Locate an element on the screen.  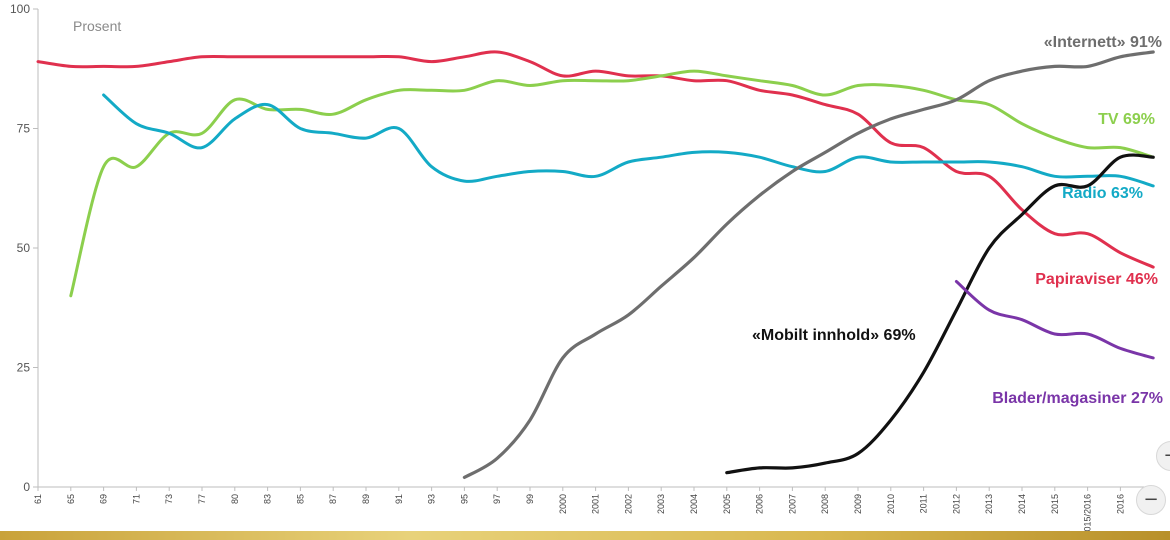
x-tick-label: 91 is located at coordinates (399, 499).